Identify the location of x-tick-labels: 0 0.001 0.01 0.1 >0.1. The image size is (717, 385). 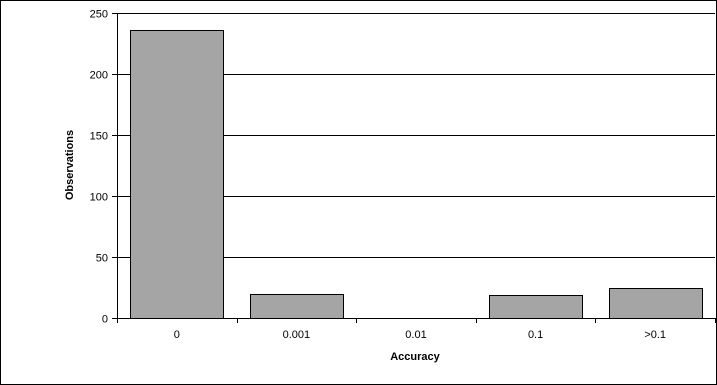
(420, 335).